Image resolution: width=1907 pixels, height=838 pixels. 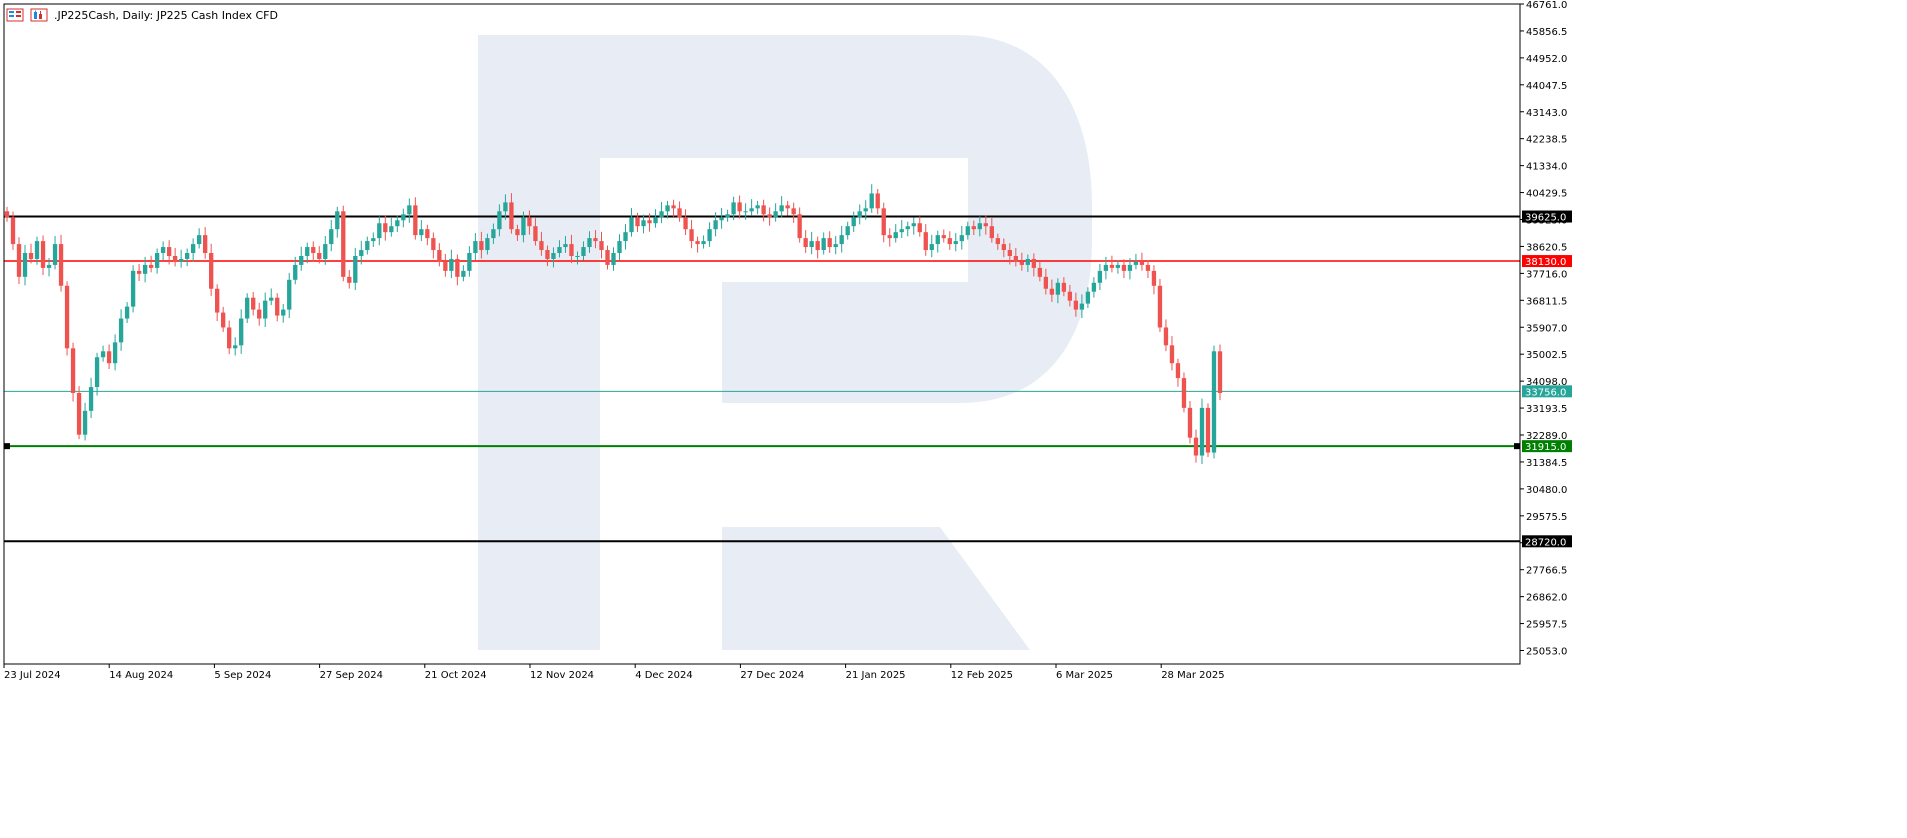 I want to click on x-tick-label: 12 Feb 2025, so click(x=982, y=675).